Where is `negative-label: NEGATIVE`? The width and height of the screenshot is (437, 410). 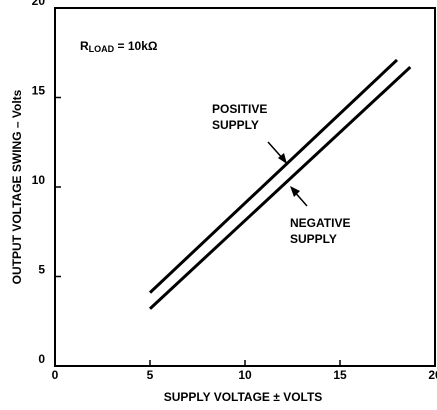 negative-label: NEGATIVE is located at coordinates (320, 223).